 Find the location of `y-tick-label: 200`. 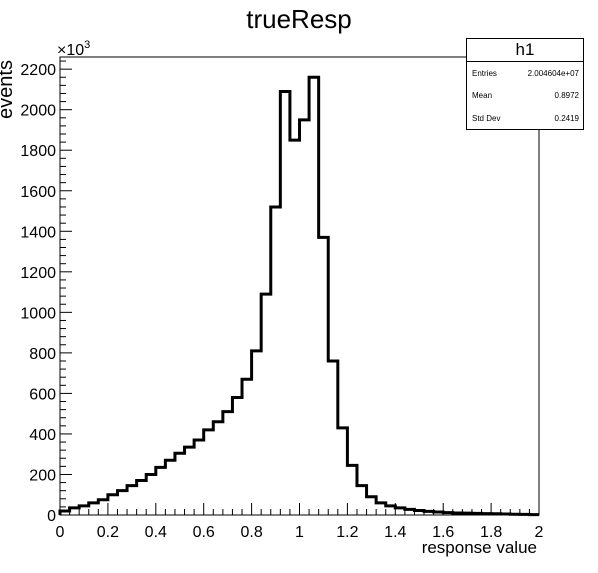

y-tick-label: 200 is located at coordinates (42, 475).